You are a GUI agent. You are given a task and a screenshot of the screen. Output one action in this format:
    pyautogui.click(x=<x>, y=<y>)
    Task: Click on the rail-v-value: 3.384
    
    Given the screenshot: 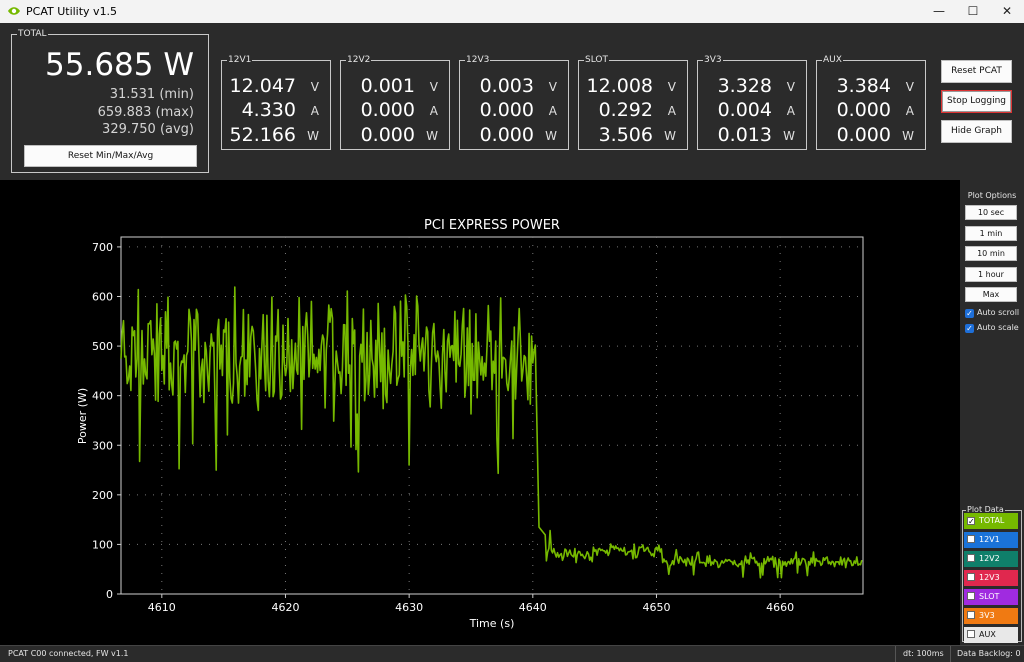 What is the action you would take?
    pyautogui.click(x=863, y=86)
    